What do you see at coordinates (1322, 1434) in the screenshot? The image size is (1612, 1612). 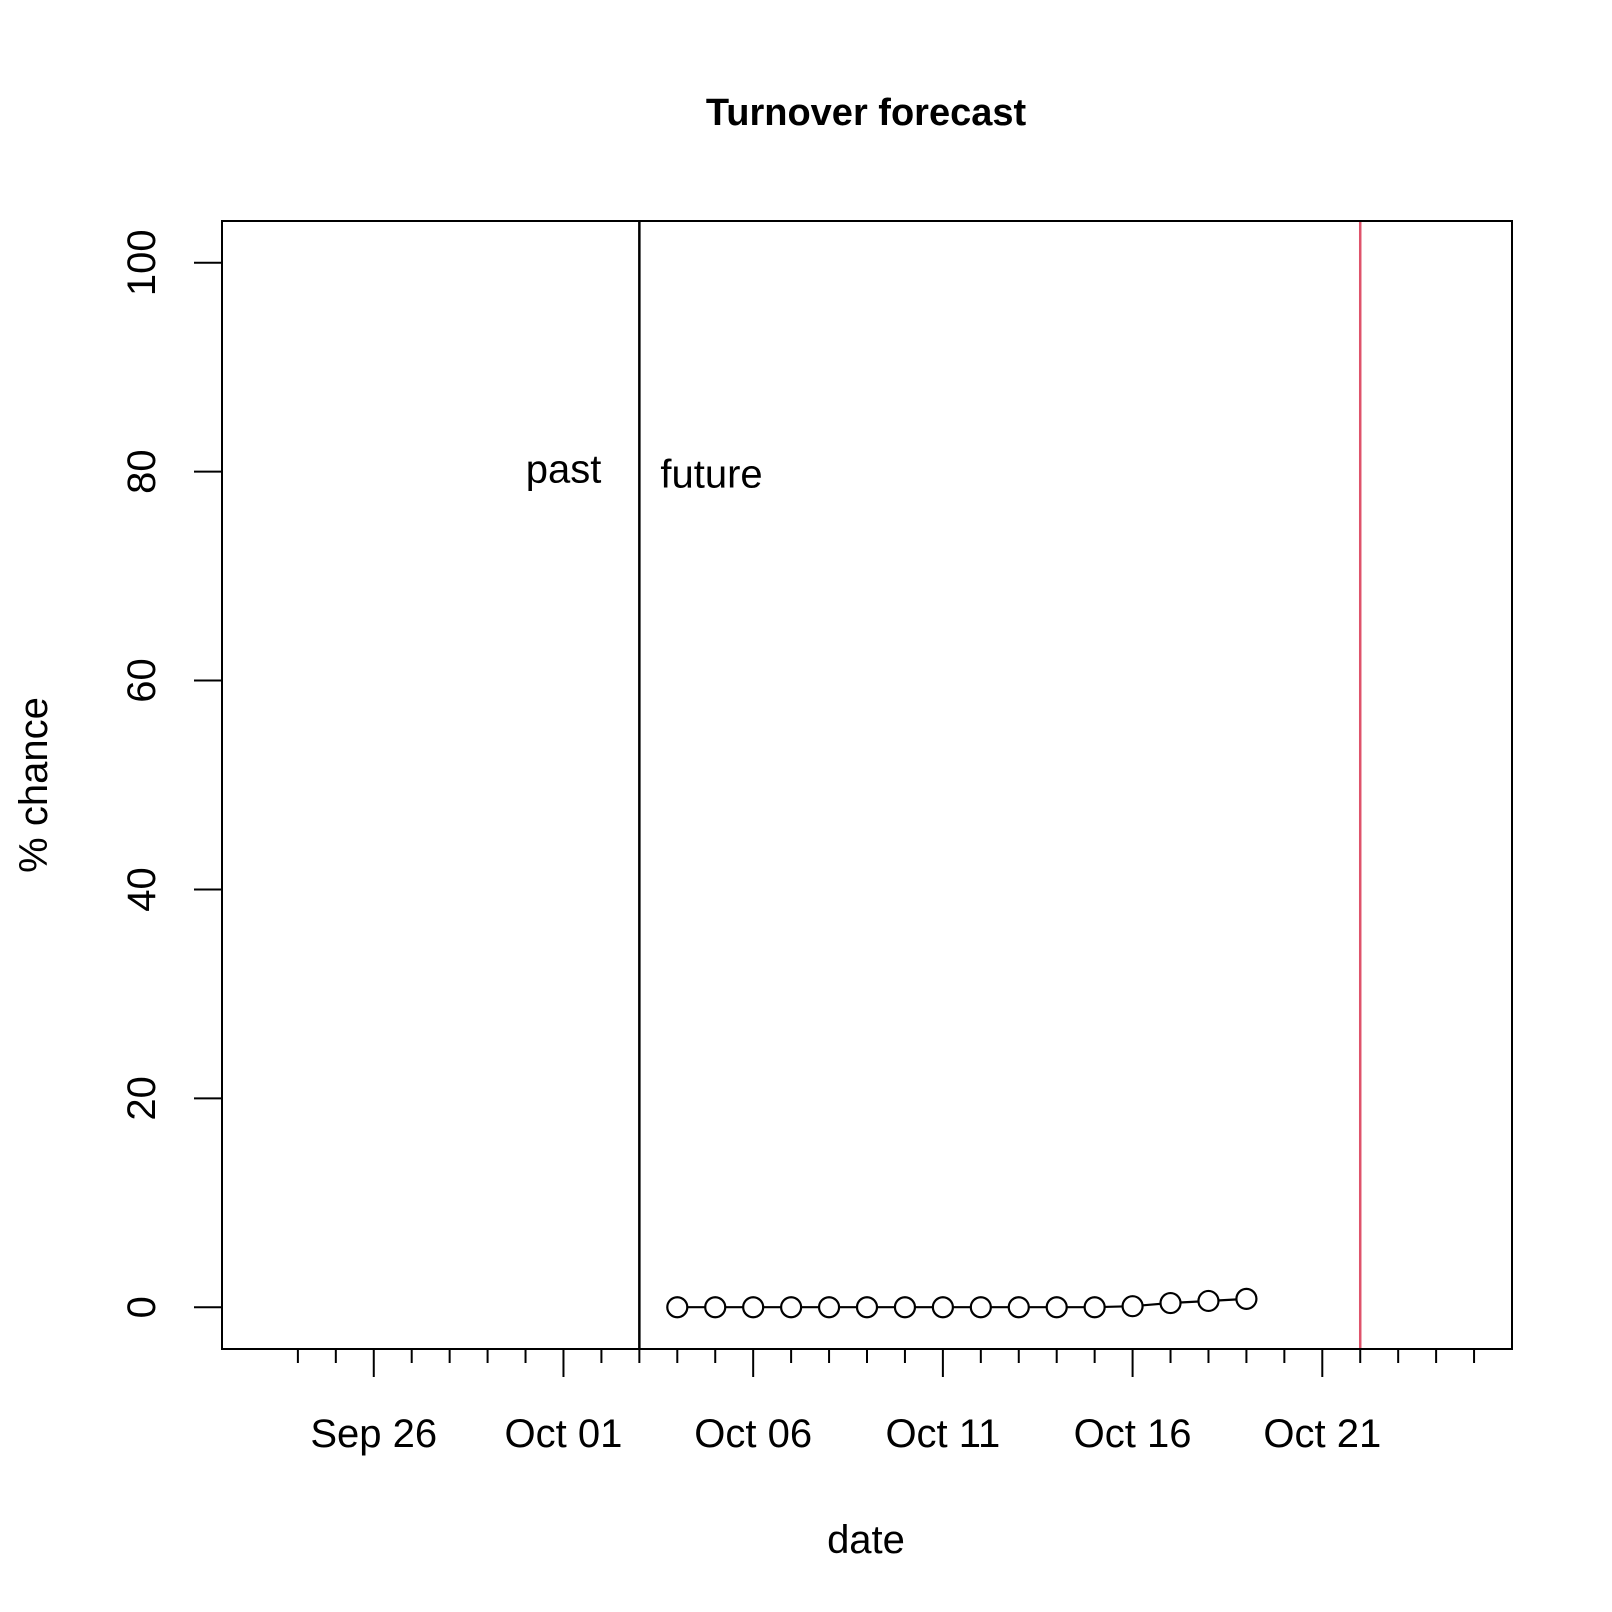 I see `x-tick-label: Oct 21` at bounding box center [1322, 1434].